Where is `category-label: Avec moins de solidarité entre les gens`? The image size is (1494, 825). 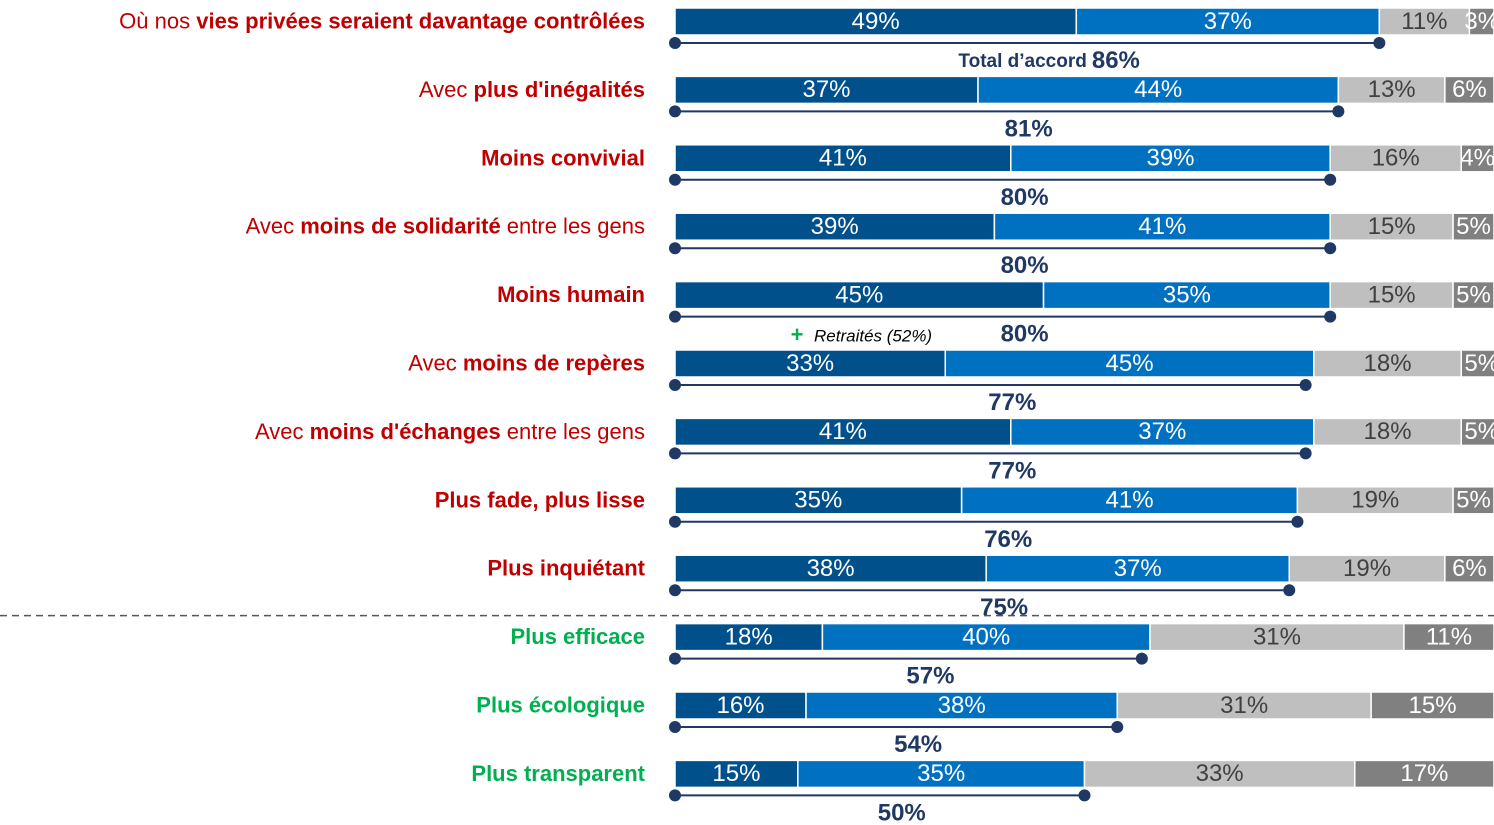
category-label: Avec moins de solidarité entre les gens is located at coordinates (445, 226).